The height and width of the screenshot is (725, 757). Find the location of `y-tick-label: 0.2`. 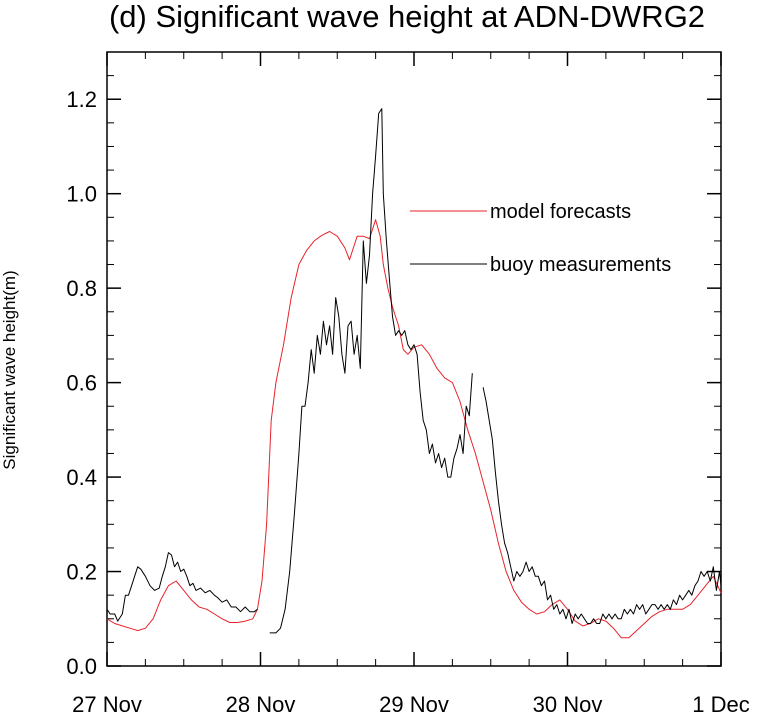

y-tick-label: 0.2 is located at coordinates (81, 572).